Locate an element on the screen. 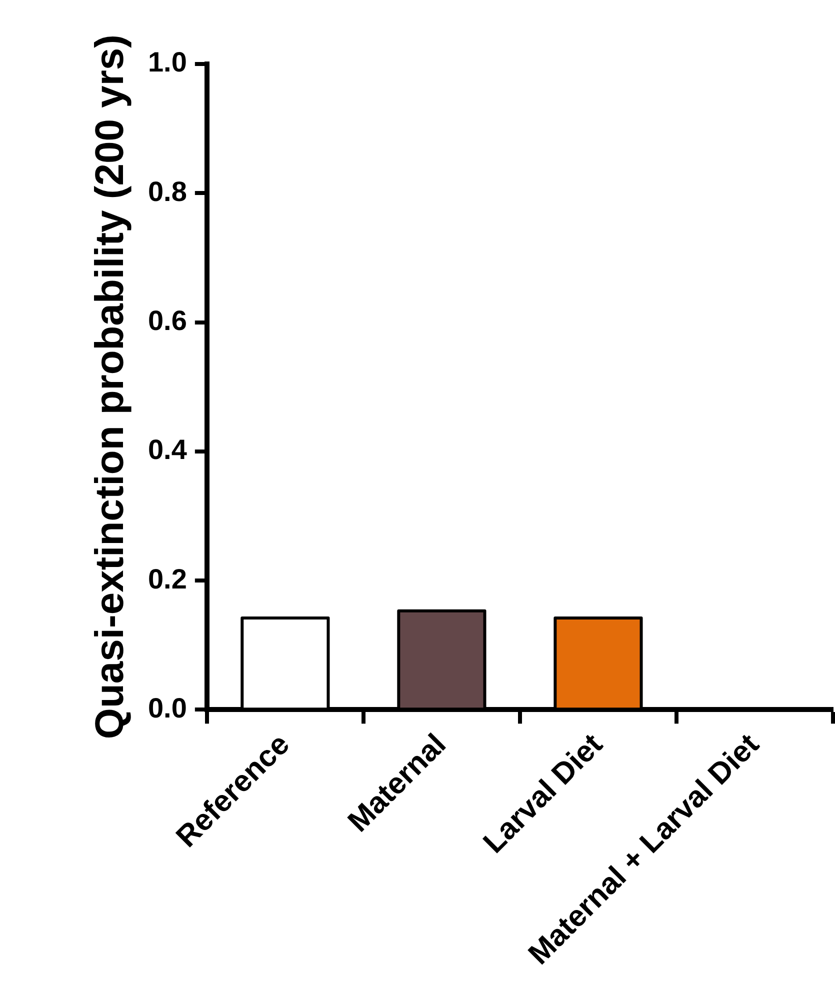  y-tick-label: 0.4 is located at coordinates (168, 450).